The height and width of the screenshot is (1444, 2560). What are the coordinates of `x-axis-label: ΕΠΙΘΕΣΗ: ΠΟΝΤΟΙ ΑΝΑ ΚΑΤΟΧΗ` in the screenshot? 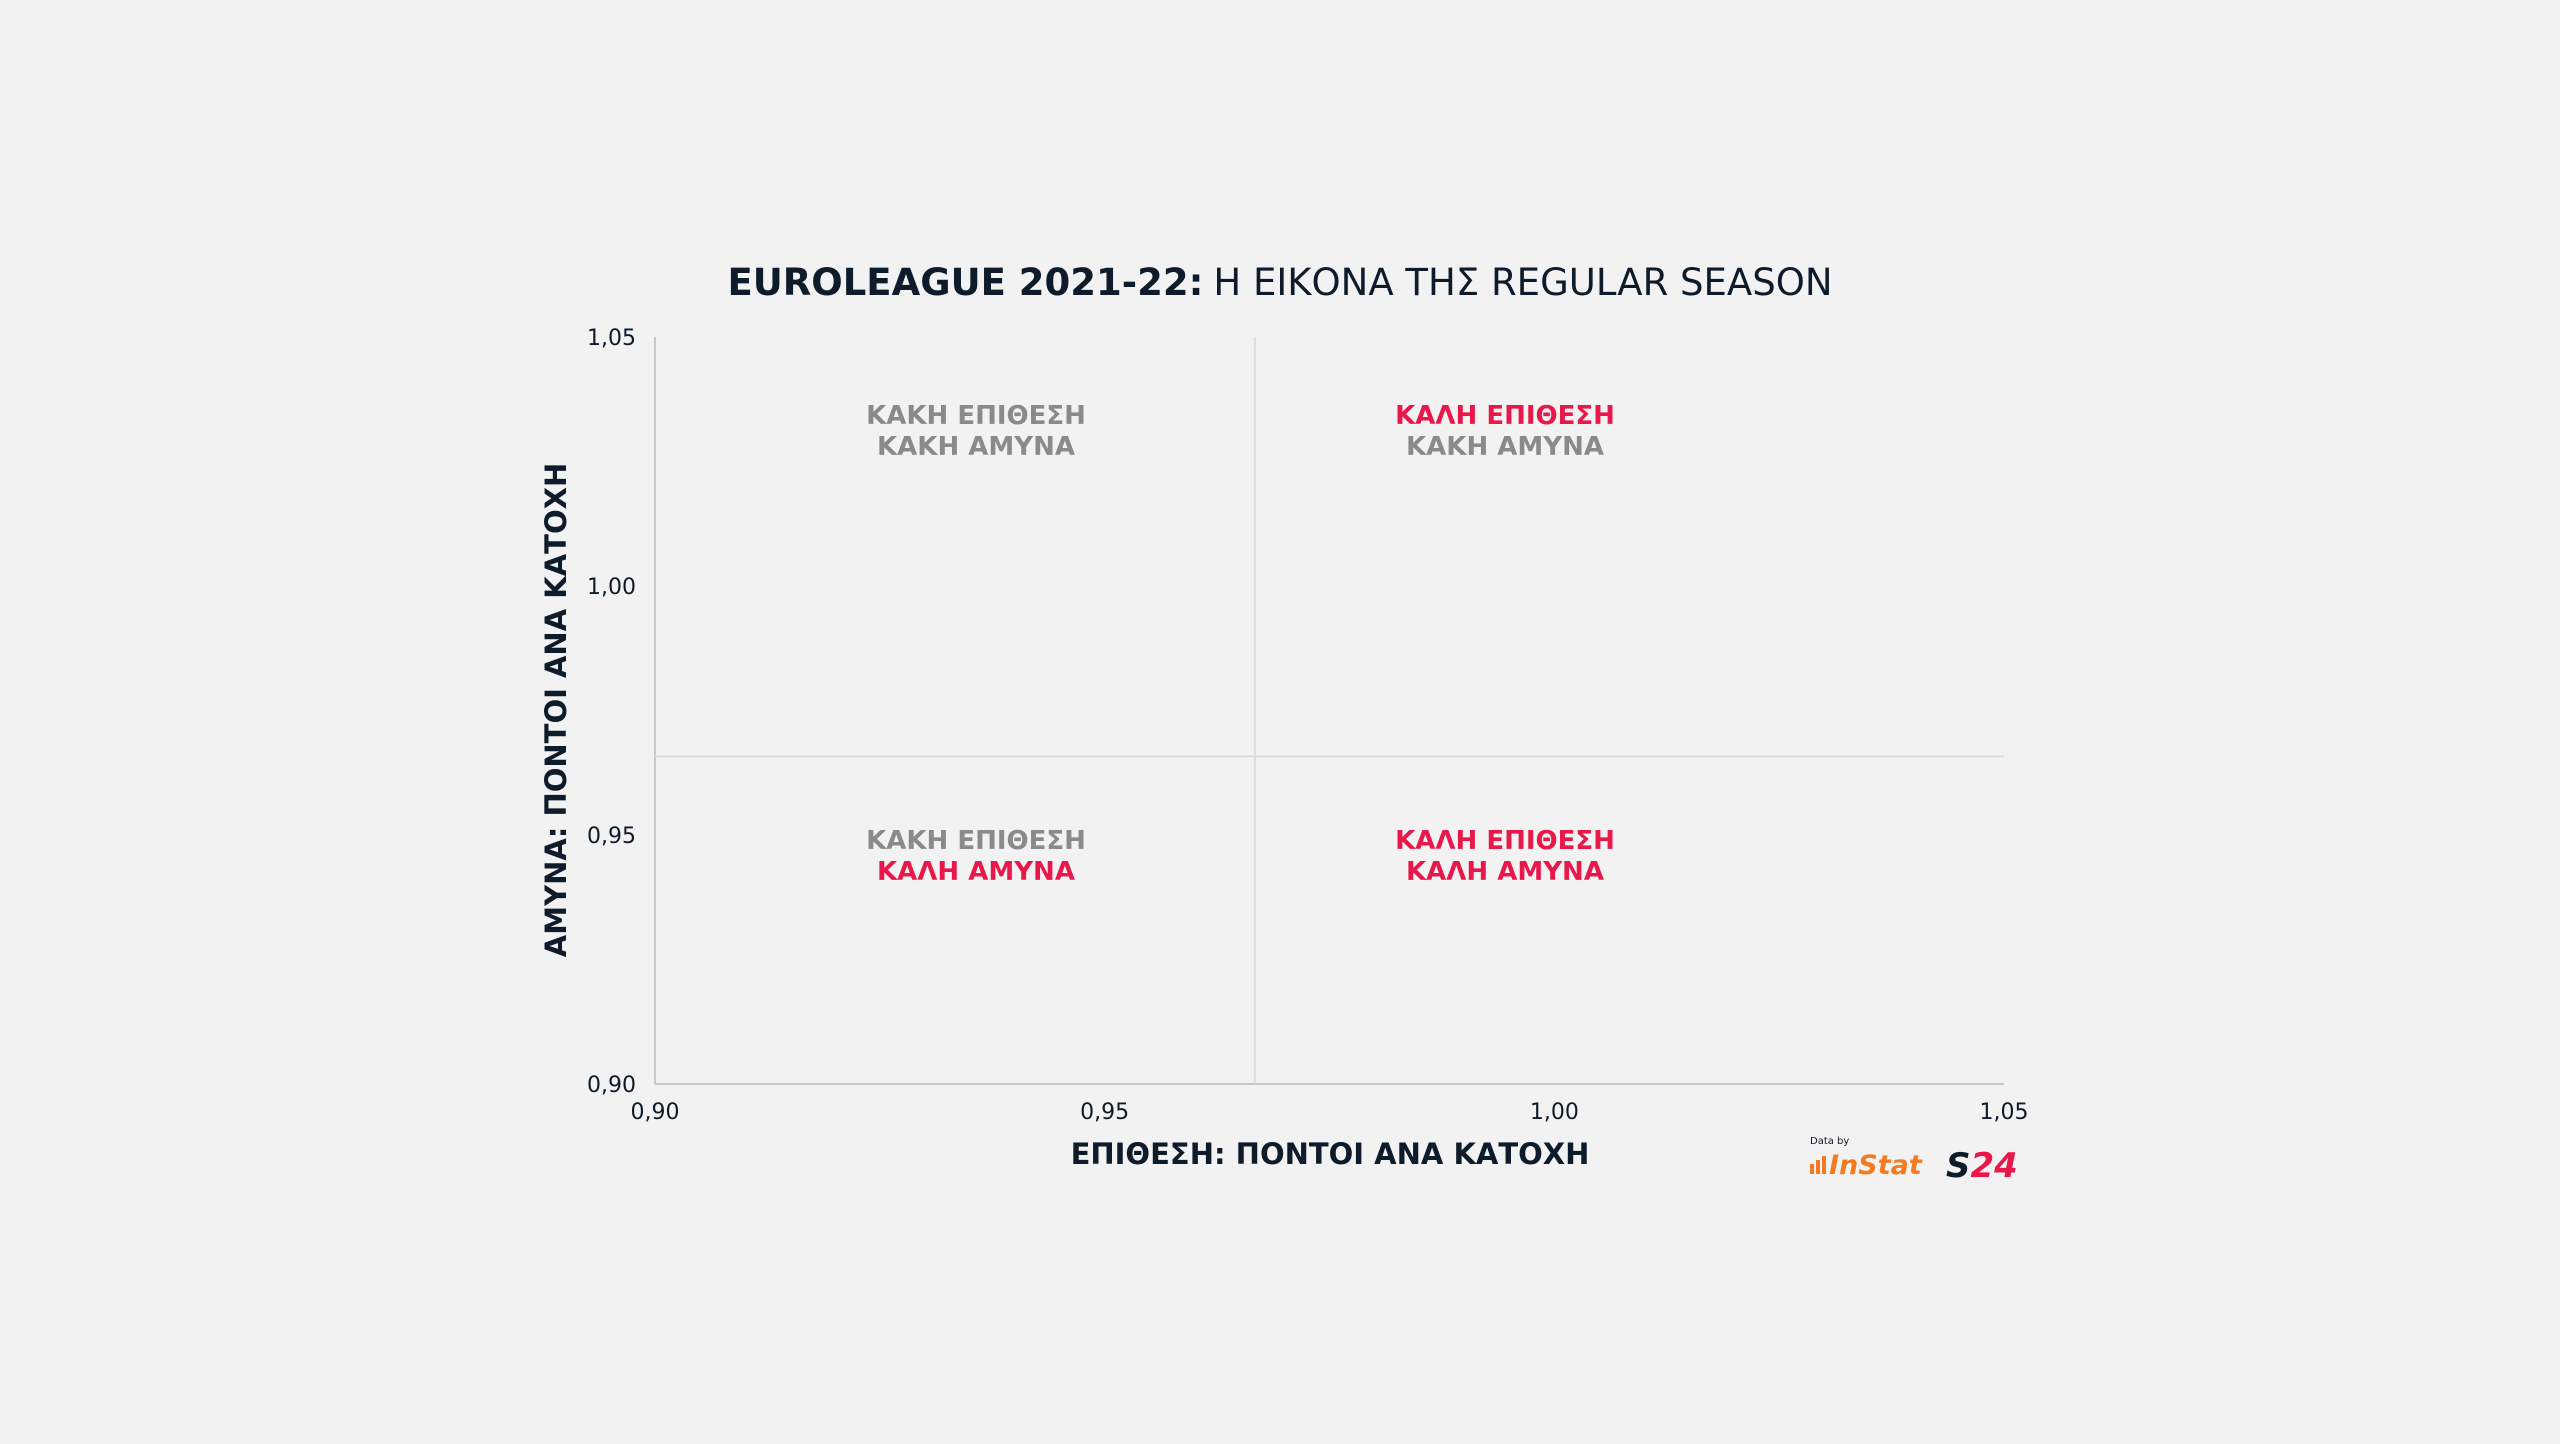 It's located at (1330, 1154).